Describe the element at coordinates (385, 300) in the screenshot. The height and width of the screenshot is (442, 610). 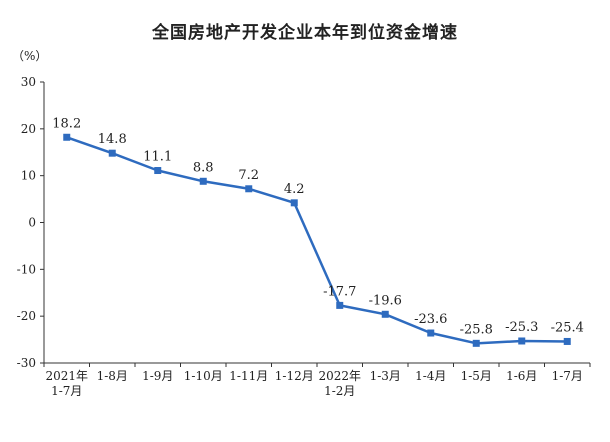
I see `data-label: -19.6` at that location.